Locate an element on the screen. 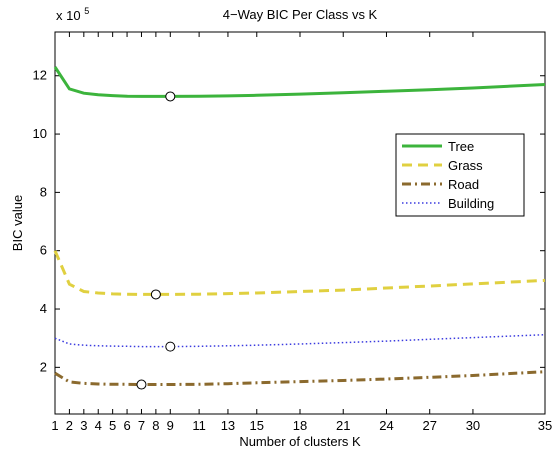 The width and height of the screenshot is (556, 458). legend-label-building: Building is located at coordinates (471, 203).